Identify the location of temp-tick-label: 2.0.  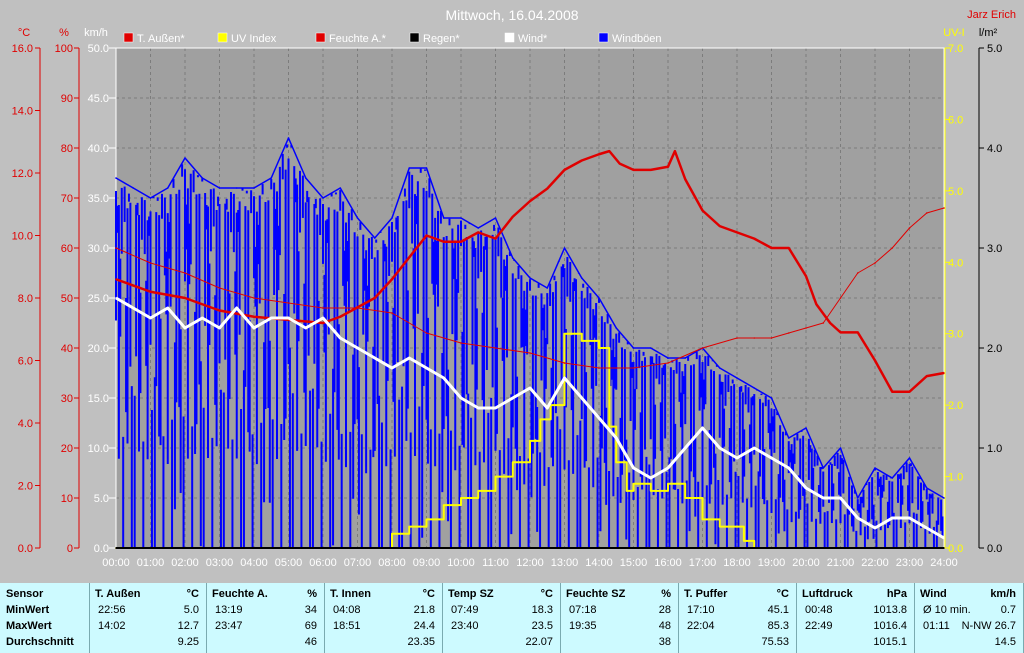
(25, 487).